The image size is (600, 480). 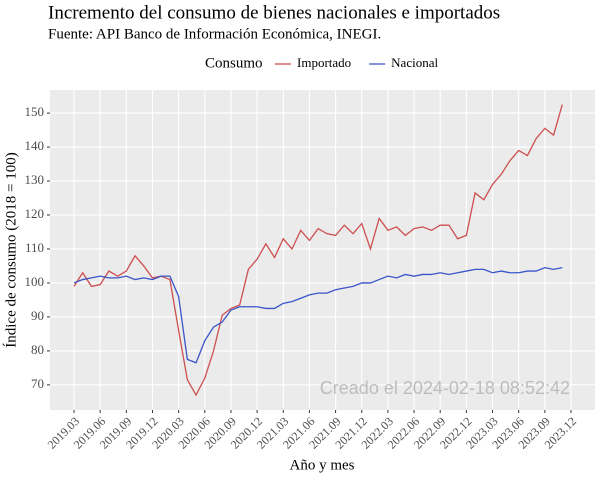 I want to click on y-axis-title: Índice de consumo (2018 = 100), so click(x=10, y=250).